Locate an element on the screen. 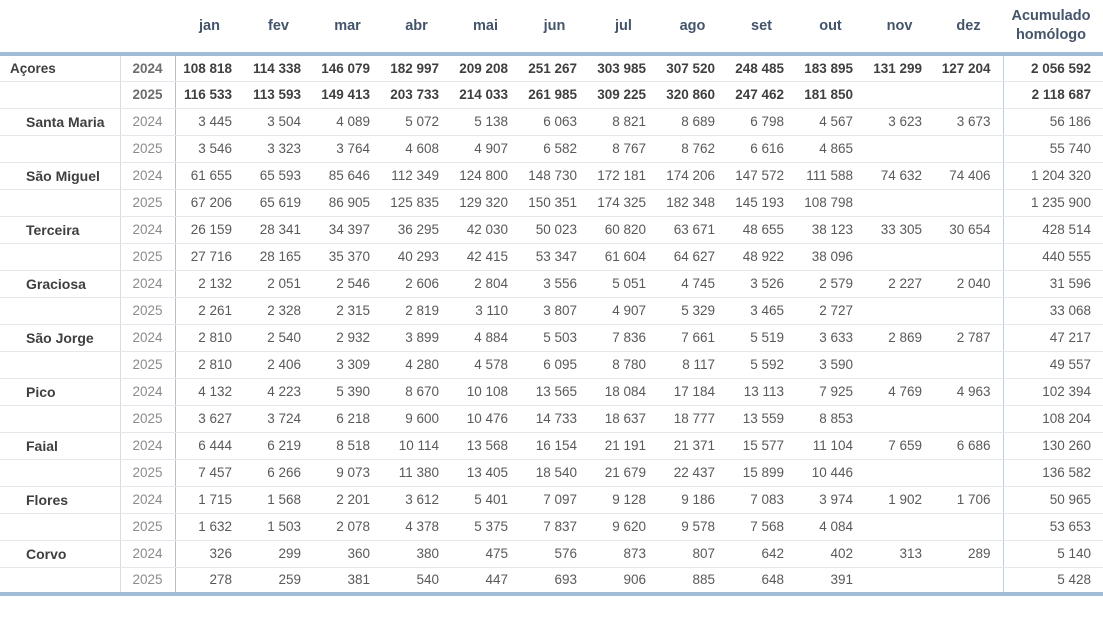  value-cell-dez: 2 040 is located at coordinates (968, 284).